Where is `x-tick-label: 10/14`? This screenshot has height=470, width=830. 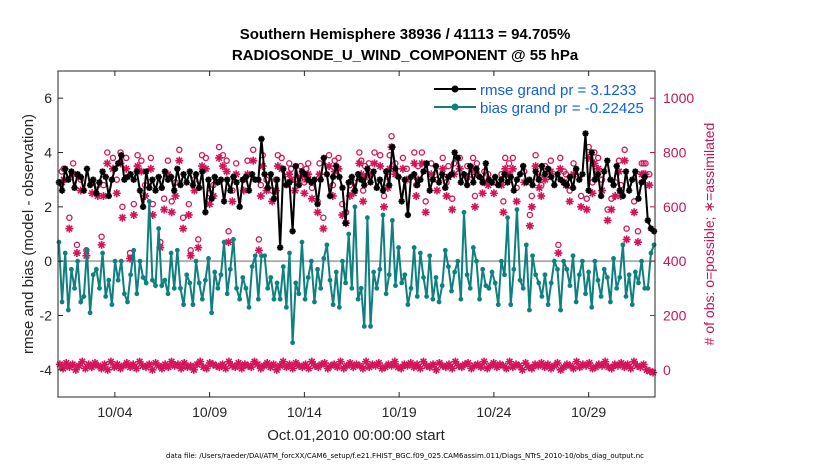 x-tick-label: 10/14 is located at coordinates (304, 412).